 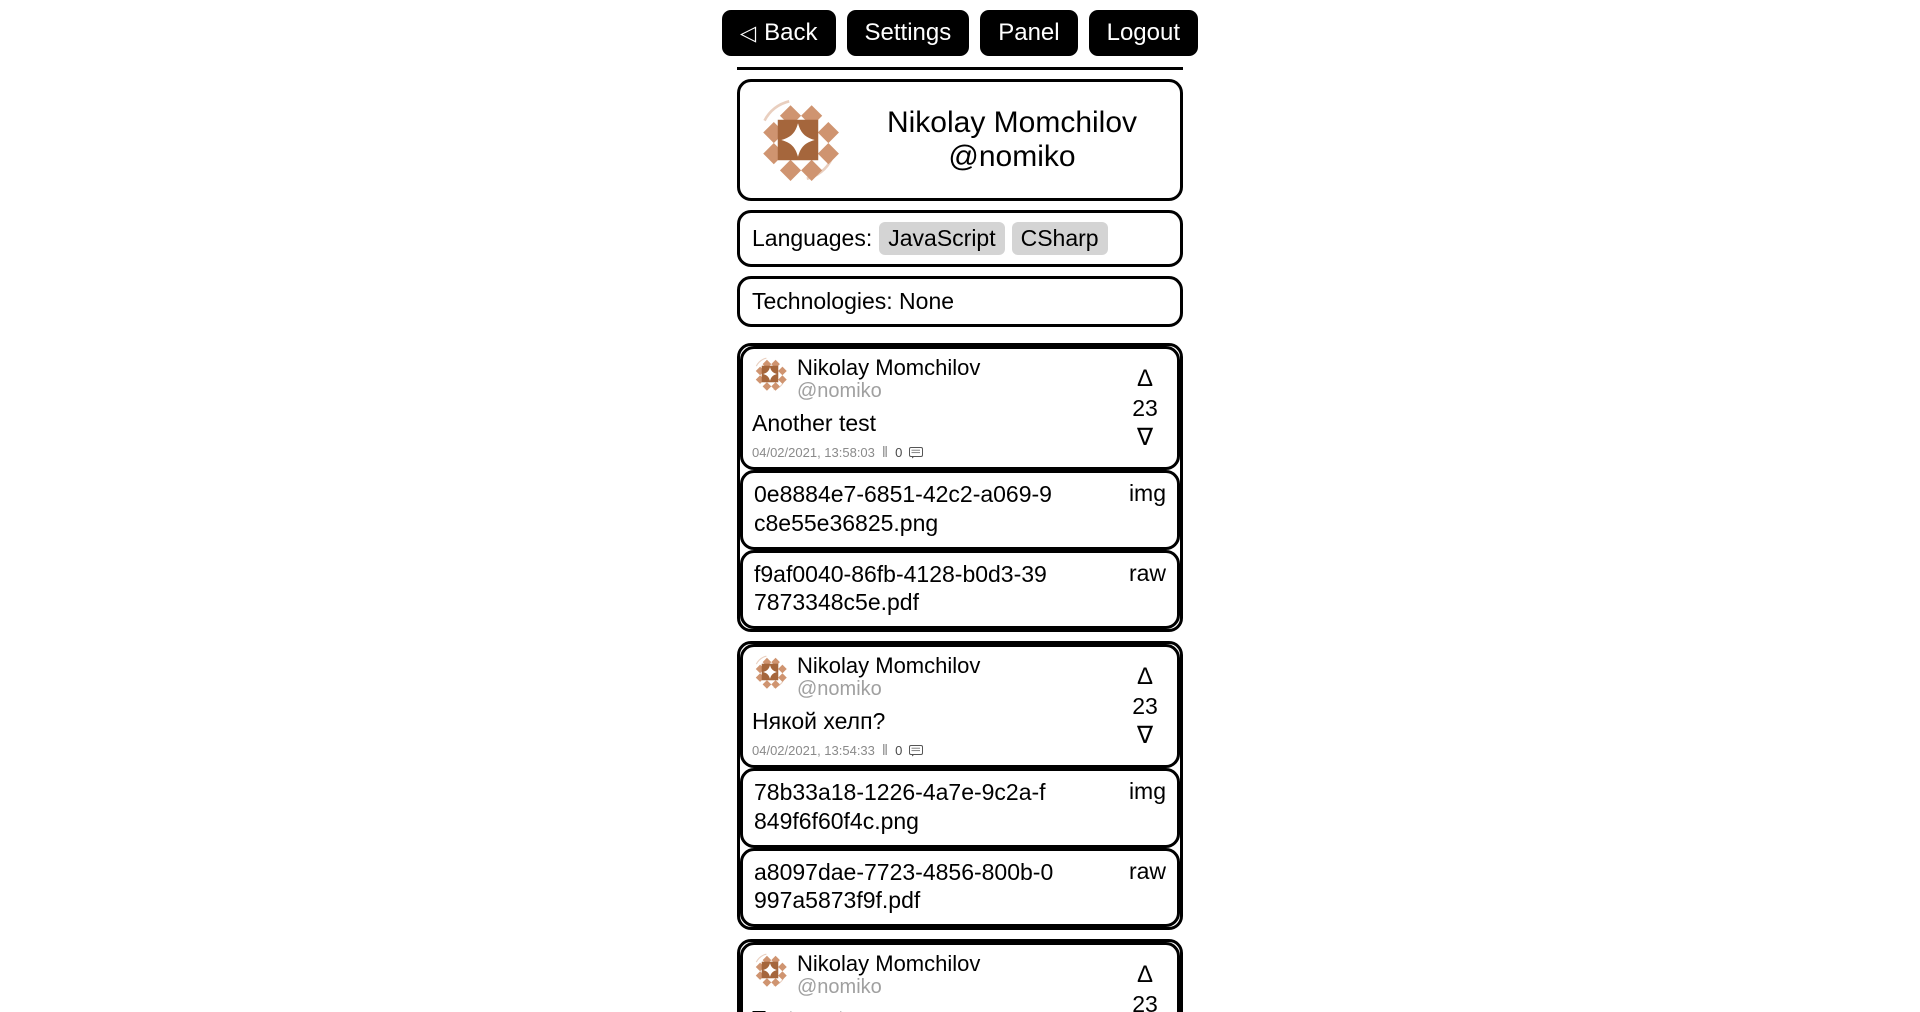 What do you see at coordinates (748, 33) in the screenshot?
I see `back-triangle-icon: ◁` at bounding box center [748, 33].